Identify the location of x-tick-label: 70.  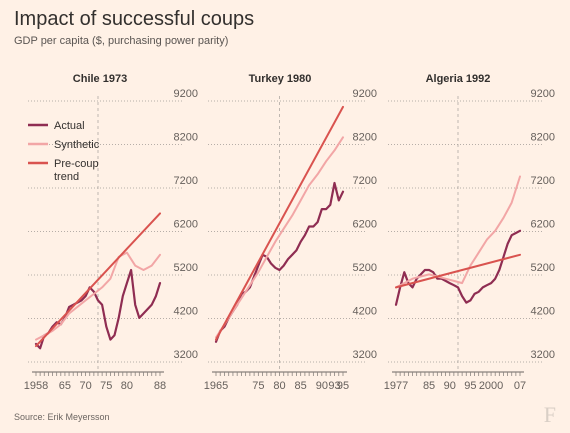
(85, 386).